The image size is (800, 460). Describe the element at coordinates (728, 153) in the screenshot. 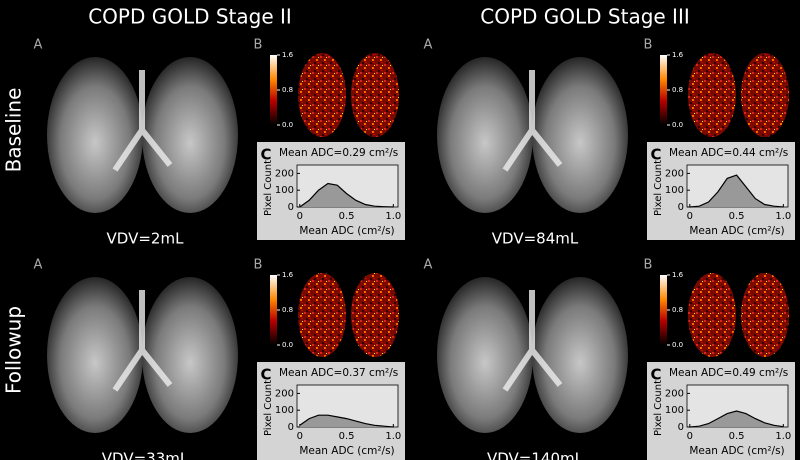

I see `histogram-title: Mean ADC=0.44 cm²/s` at that location.